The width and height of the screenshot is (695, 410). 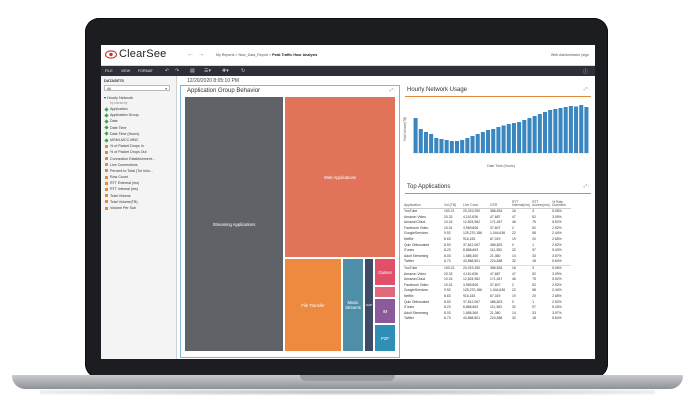 What do you see at coordinates (243, 71) in the screenshot?
I see `refresh-icon: ↻` at bounding box center [243, 71].